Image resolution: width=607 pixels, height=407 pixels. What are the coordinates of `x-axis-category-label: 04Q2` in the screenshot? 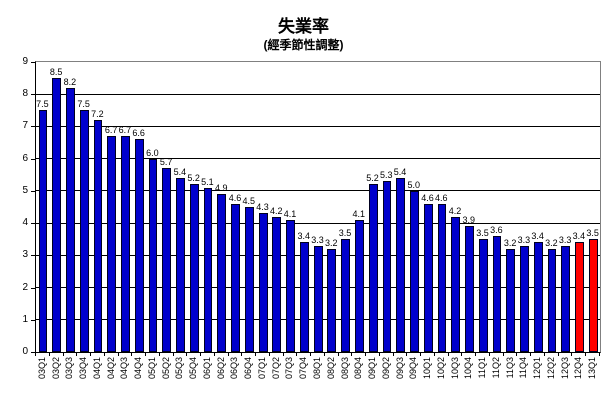 It's located at (110, 368).